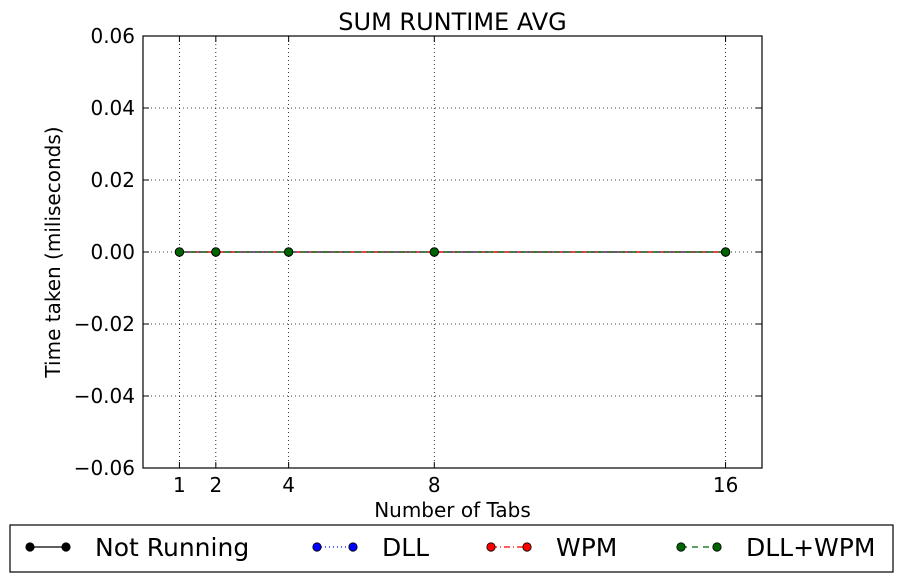  Describe the element at coordinates (434, 485) in the screenshot. I see `x-tick-label: 8` at that location.